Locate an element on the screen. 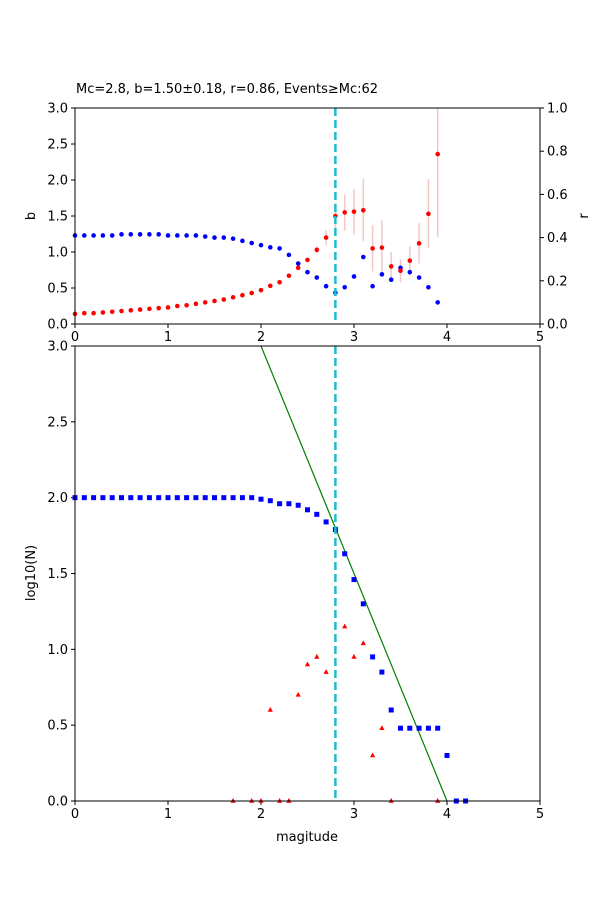 The width and height of the screenshot is (600, 900). bottom-y-axis-label: log10(N) is located at coordinates (31, 573).